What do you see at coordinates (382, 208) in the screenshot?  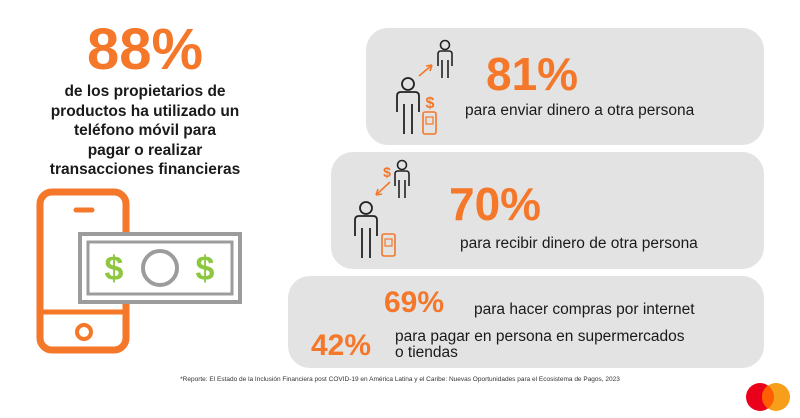 I see `receive-money-icon: $` at bounding box center [382, 208].